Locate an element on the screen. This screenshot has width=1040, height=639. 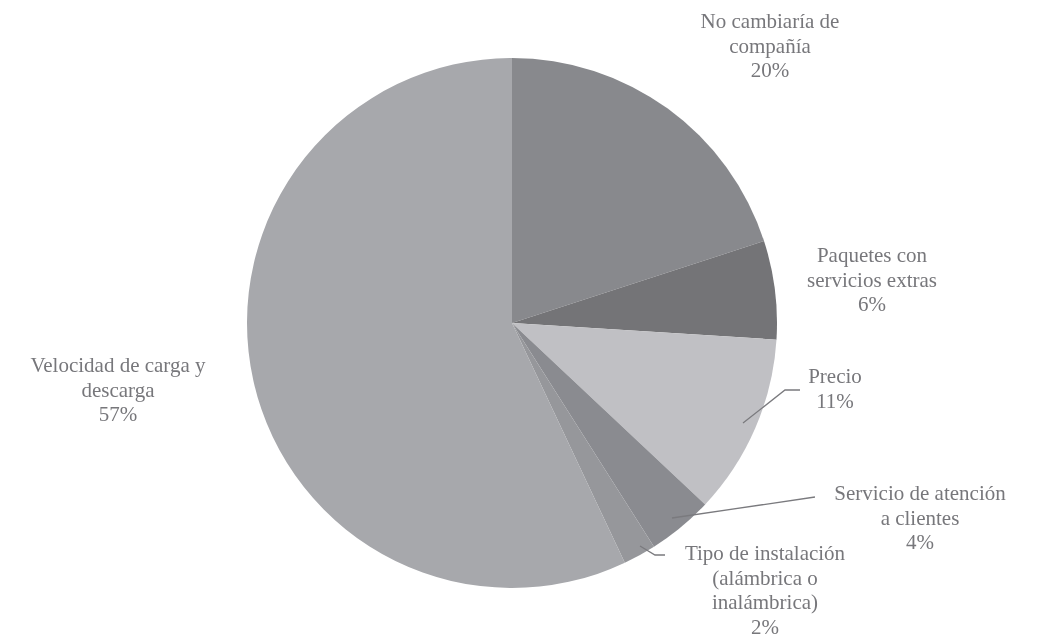
slice-label: Precio is located at coordinates (835, 376).